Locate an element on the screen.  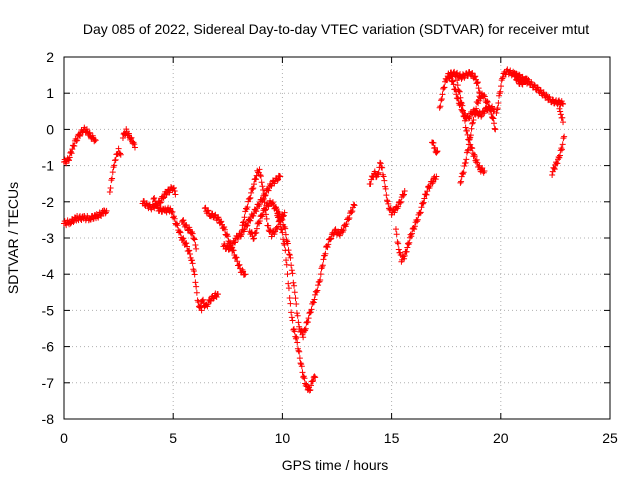
x-tick-label: 5 is located at coordinates (173, 438).